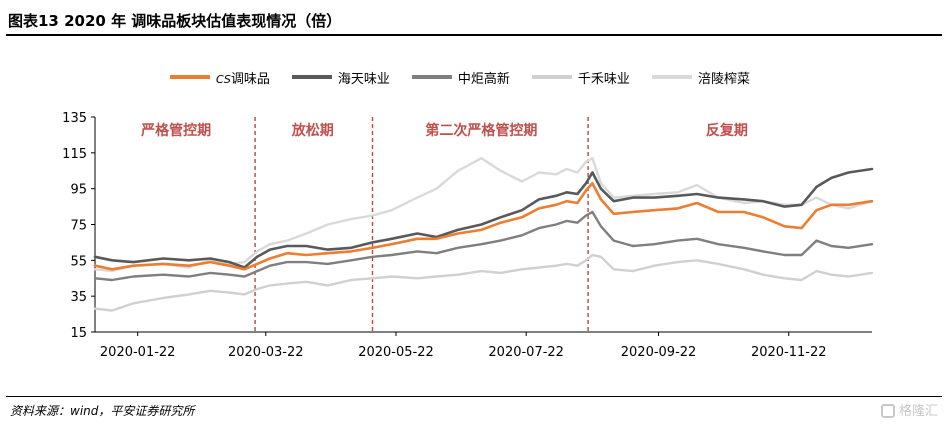 The height and width of the screenshot is (430, 948). What do you see at coordinates (223, 79) in the screenshot?
I see `legend-prefix: CS` at bounding box center [223, 79].